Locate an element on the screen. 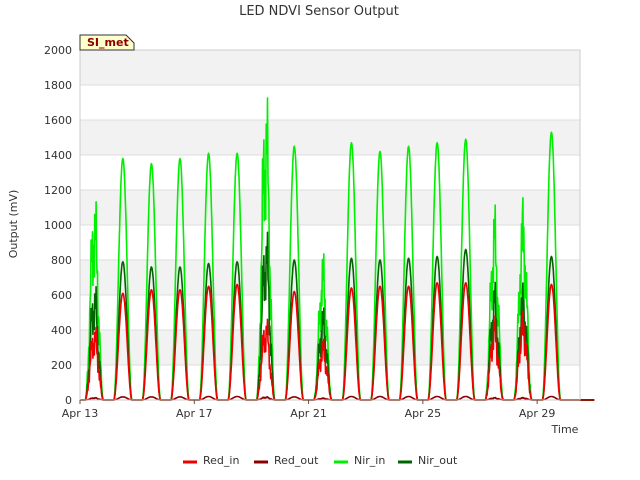  site-badge: SI_met is located at coordinates (107, 42).